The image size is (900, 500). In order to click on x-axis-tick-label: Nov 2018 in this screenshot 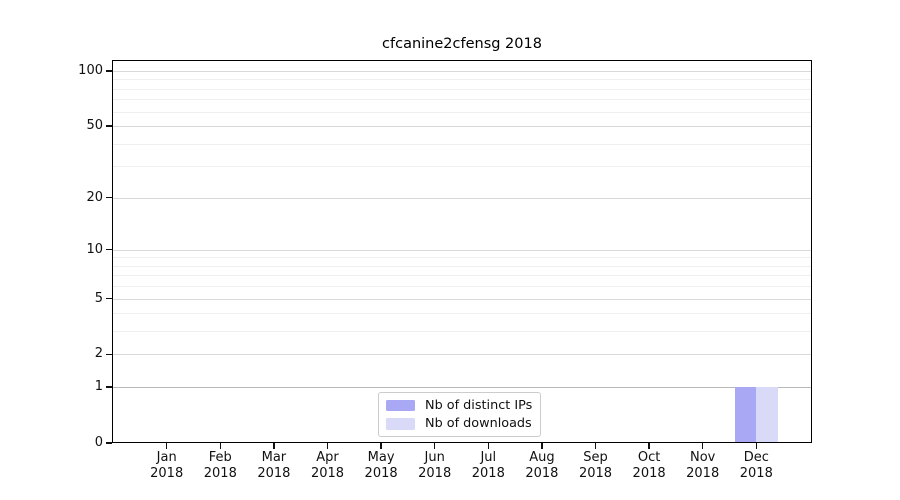, I will do `click(703, 465)`.